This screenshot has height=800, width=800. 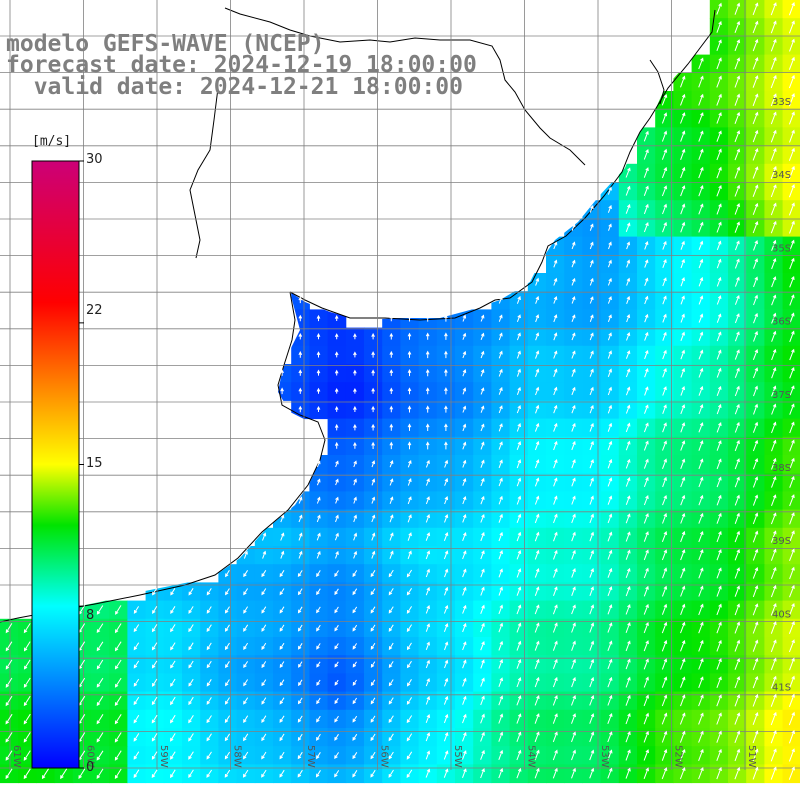 What do you see at coordinates (81, 464) in the screenshot?
I see `colorbar-ticks` at bounding box center [81, 464].